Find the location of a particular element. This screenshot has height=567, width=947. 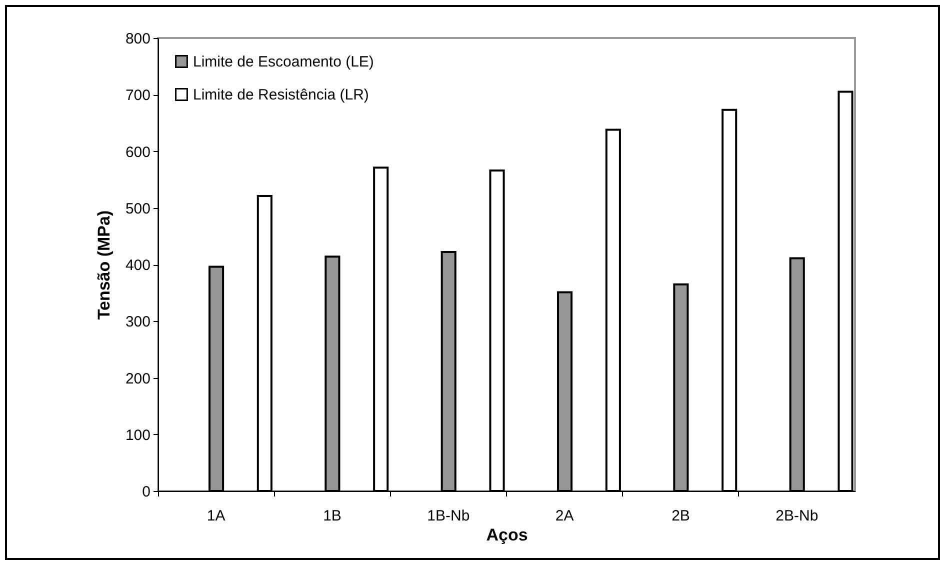

x-tick-label: 2B is located at coordinates (681, 516).